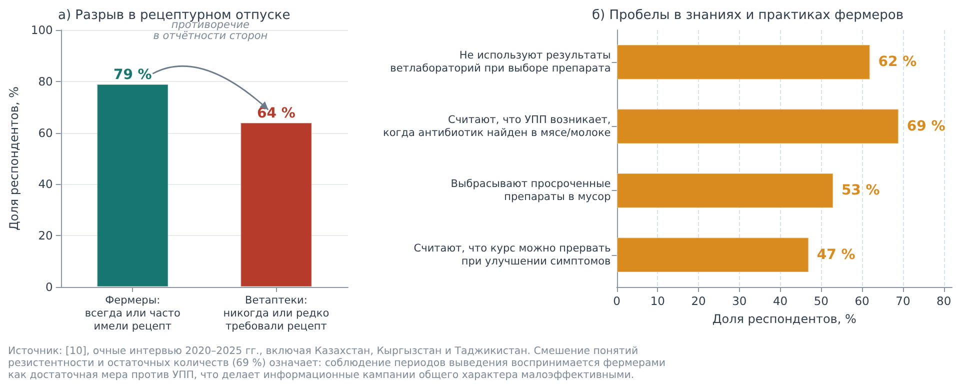  I want to click on chart-title: а) Разрыв в рецептурном отпуске, so click(174, 15).